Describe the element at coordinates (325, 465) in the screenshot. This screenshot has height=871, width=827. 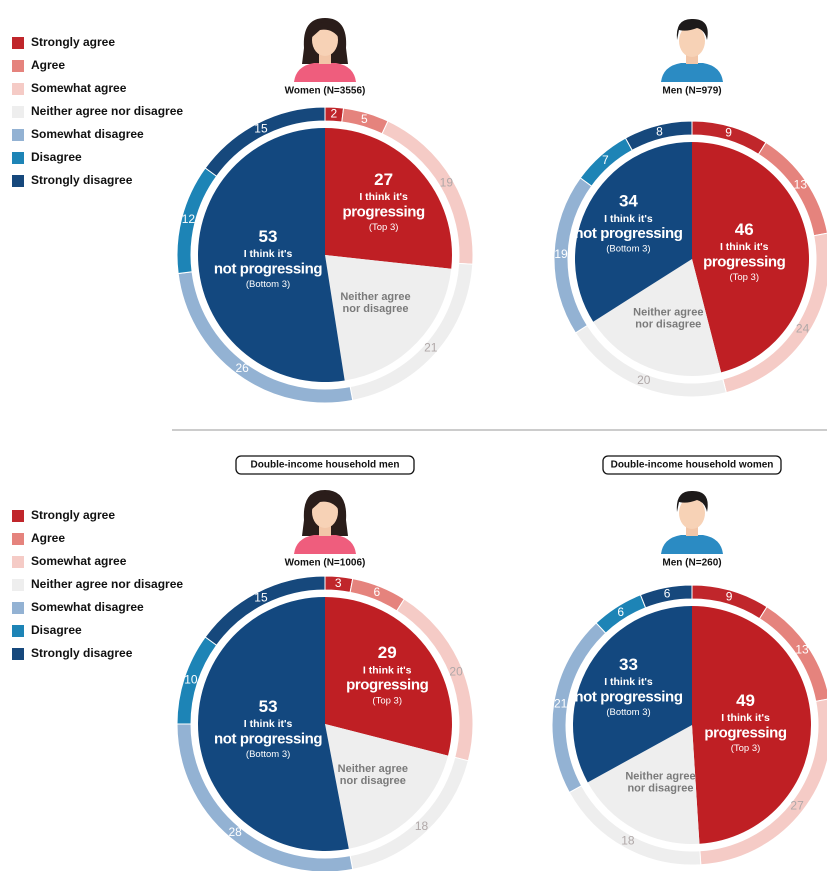
I see `badge-label: Double-income household men` at that location.